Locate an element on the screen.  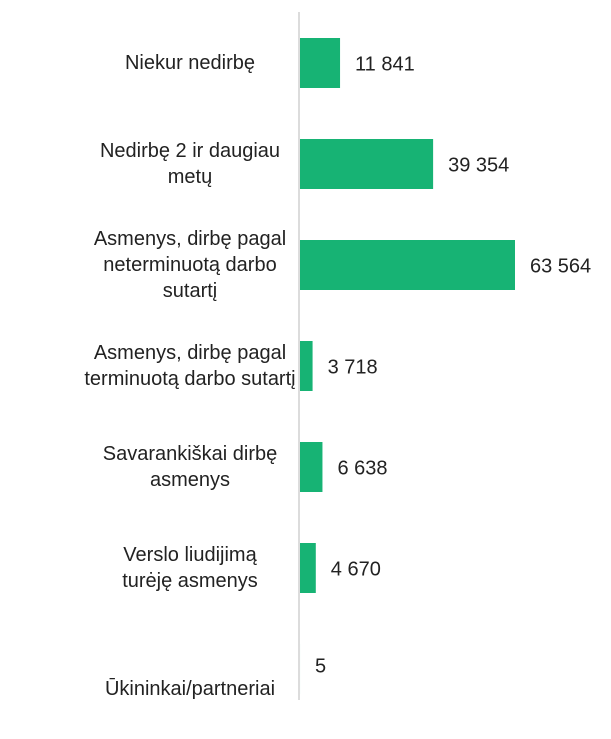
category-label: Verslo liudijimą turėję asmenys is located at coordinates (190, 568).